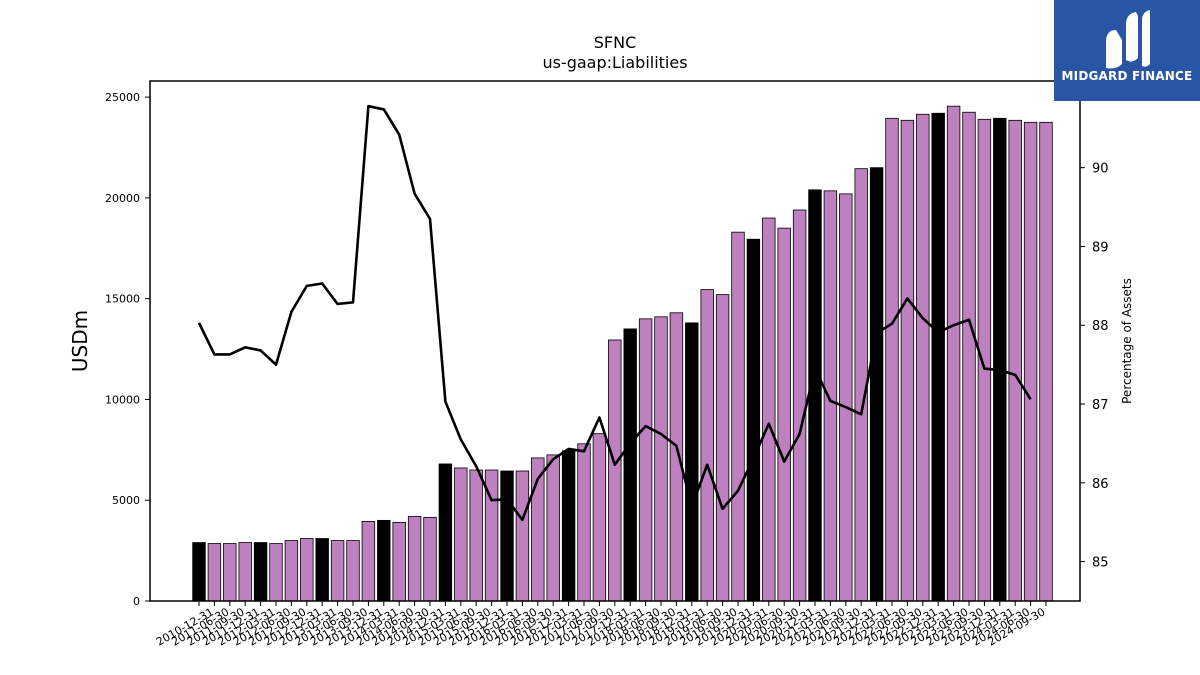  I want to click on chart-subtitle: us-gaap:Liabilities, so click(614, 62).